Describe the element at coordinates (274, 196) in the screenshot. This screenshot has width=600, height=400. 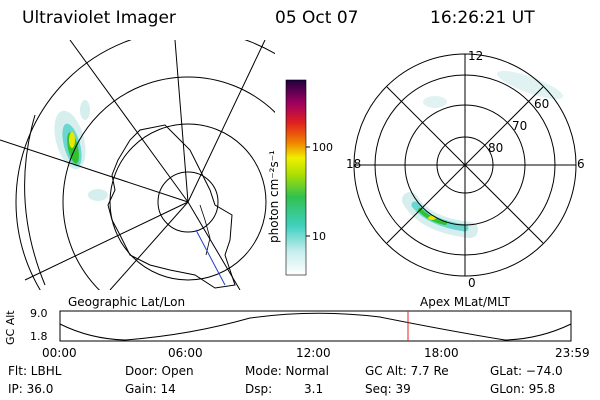
I see `colorbar-unit: photon cm⁻²s⁻¹` at that location.